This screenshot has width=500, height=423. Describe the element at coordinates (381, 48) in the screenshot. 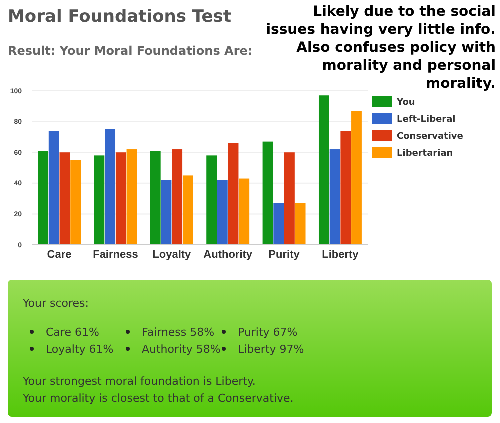

I see `annotation: Likely due to the social issues having very little info. Also confuses policy with morality and personal morality.` at that location.